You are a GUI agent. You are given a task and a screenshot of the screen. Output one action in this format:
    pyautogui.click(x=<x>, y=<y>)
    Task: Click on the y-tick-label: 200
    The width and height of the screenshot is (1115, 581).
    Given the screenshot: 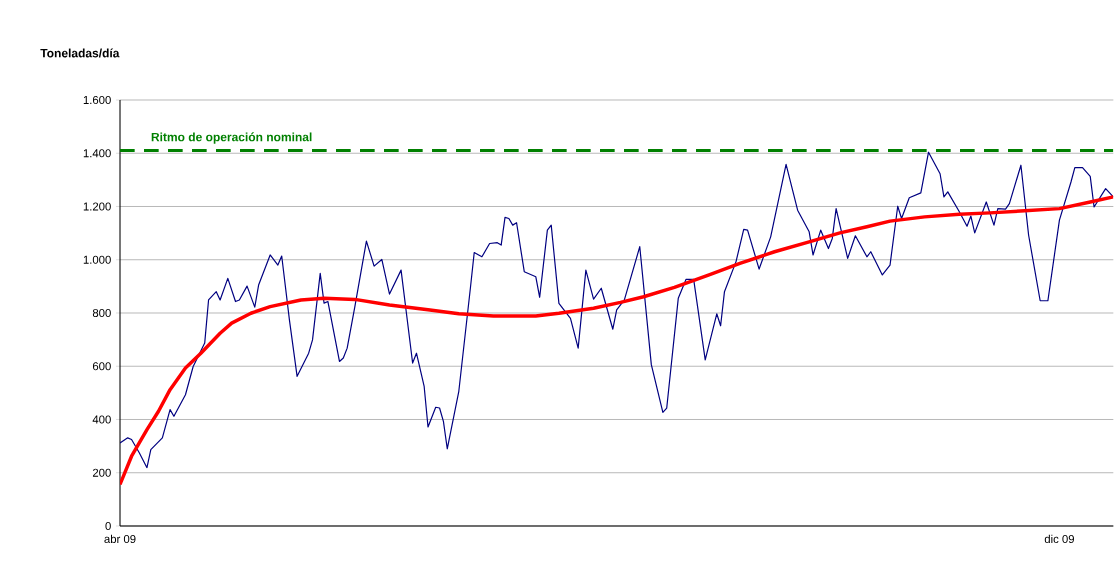 What is the action you would take?
    pyautogui.click(x=101, y=472)
    